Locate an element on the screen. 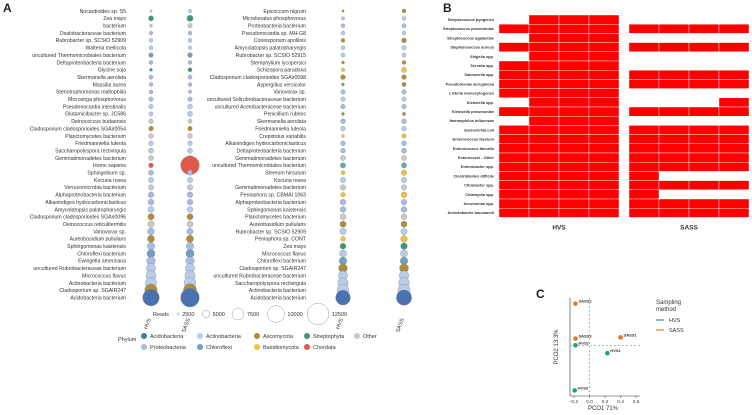 The height and width of the screenshot is (415, 752). species-label: Zea mays is located at coordinates (294, 247).